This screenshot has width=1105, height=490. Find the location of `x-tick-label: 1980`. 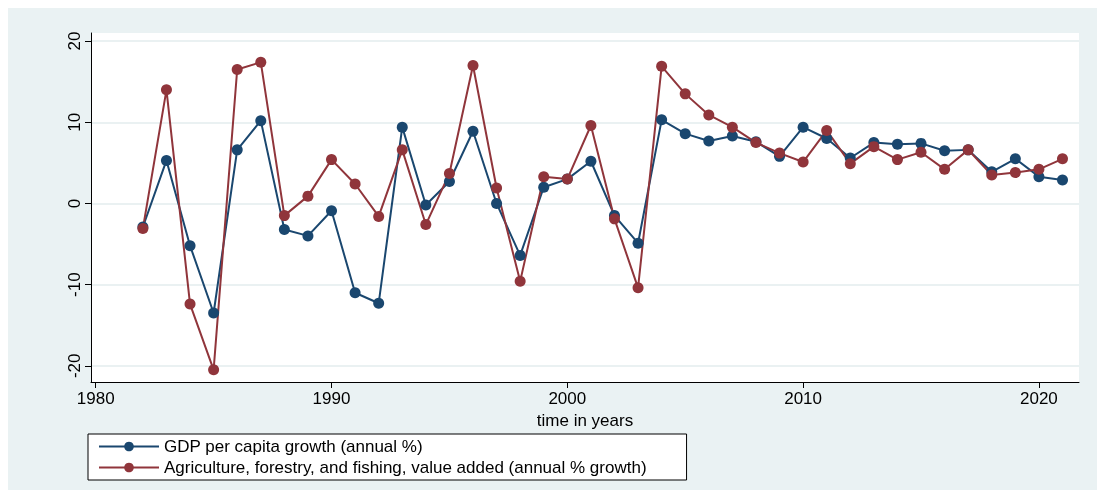

x-tick-label: 1980 is located at coordinates (95, 398).